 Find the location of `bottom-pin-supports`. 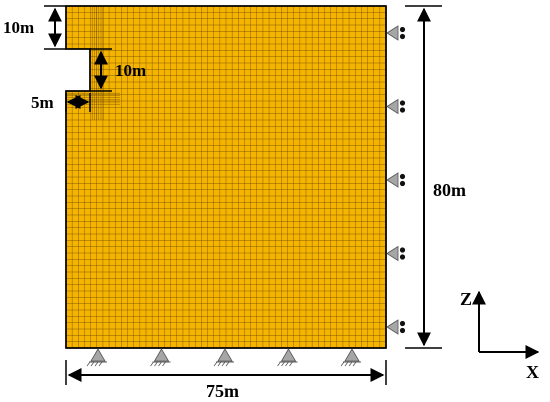

bottom-pin-supports is located at coordinates (223, 357).